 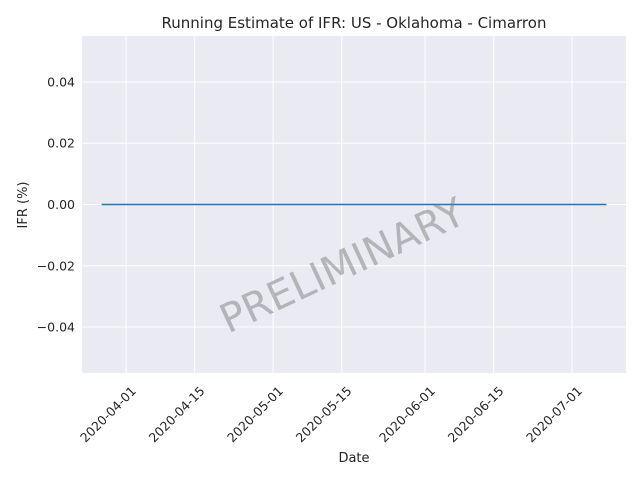 I want to click on x-tick-label: 2020-07-01, so click(x=554, y=414).